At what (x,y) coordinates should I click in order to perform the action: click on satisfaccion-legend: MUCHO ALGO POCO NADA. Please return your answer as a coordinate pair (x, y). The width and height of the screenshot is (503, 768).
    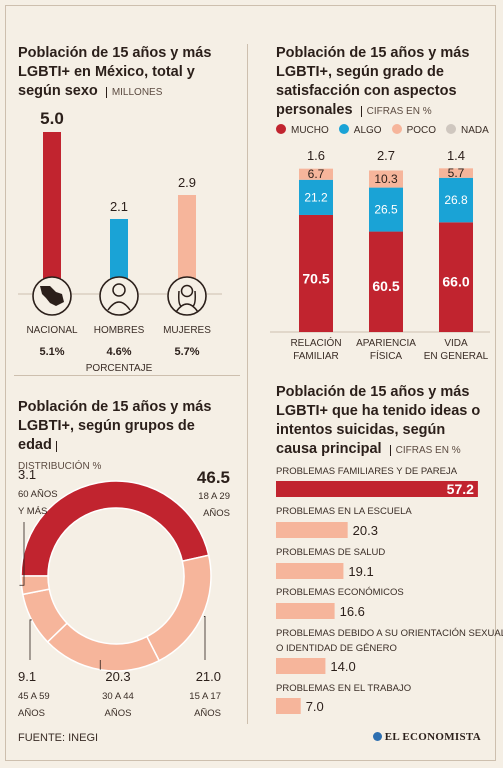
    Looking at the image, I should click on (382, 130).